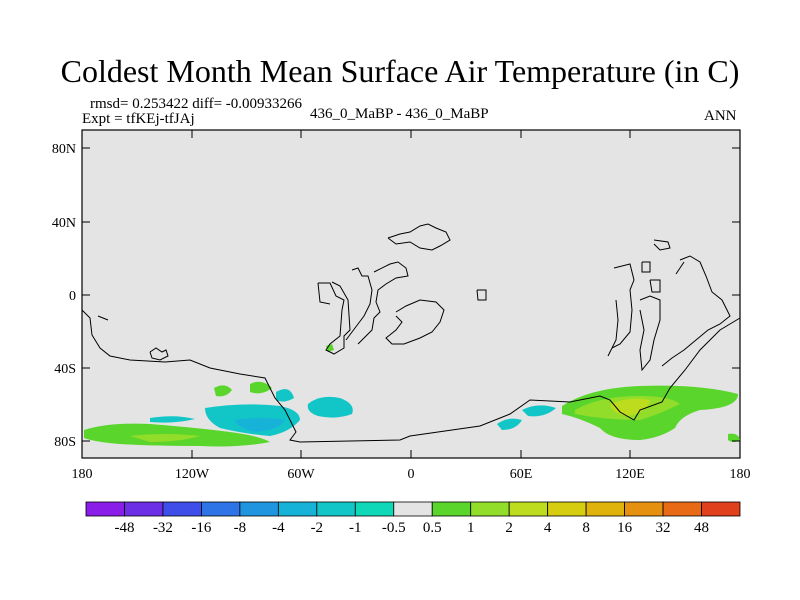  I want to click on colorbar-label: -32, so click(163, 528).